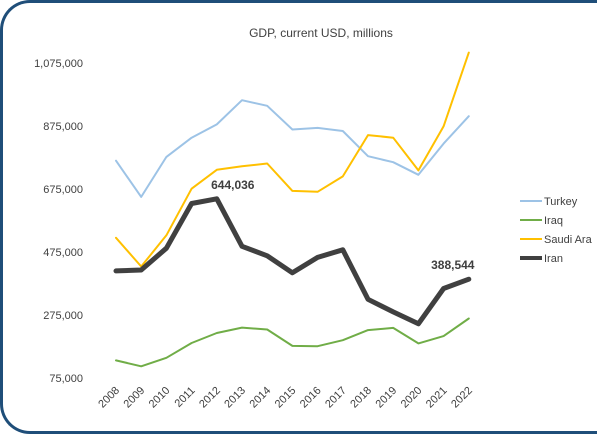 This screenshot has height=437, width=597. I want to click on y-tick-label: 275,000, so click(63, 316).